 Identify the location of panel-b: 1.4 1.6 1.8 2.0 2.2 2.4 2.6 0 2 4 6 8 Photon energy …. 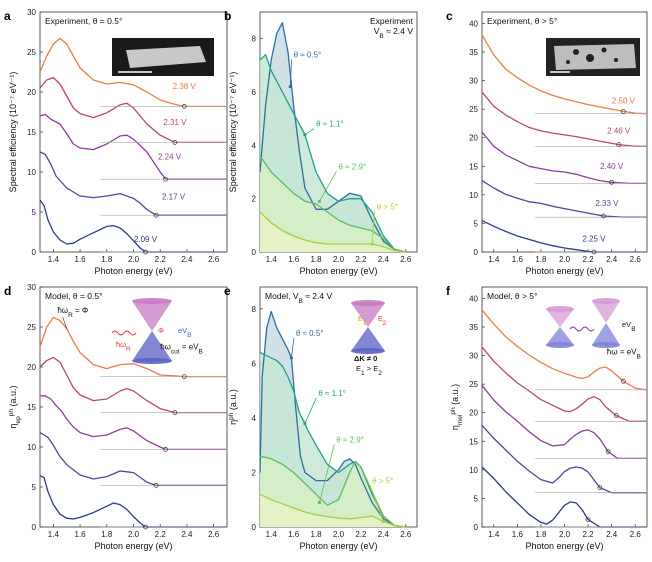
(321, 142).